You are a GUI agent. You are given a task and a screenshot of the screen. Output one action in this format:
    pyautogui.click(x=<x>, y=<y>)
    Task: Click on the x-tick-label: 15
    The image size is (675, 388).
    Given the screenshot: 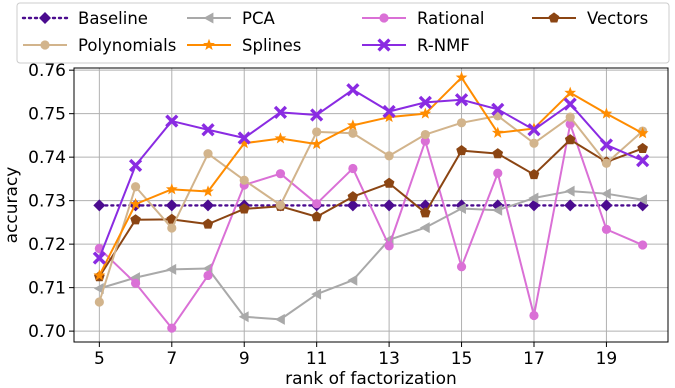 What is the action you would take?
    pyautogui.click(x=462, y=359)
    